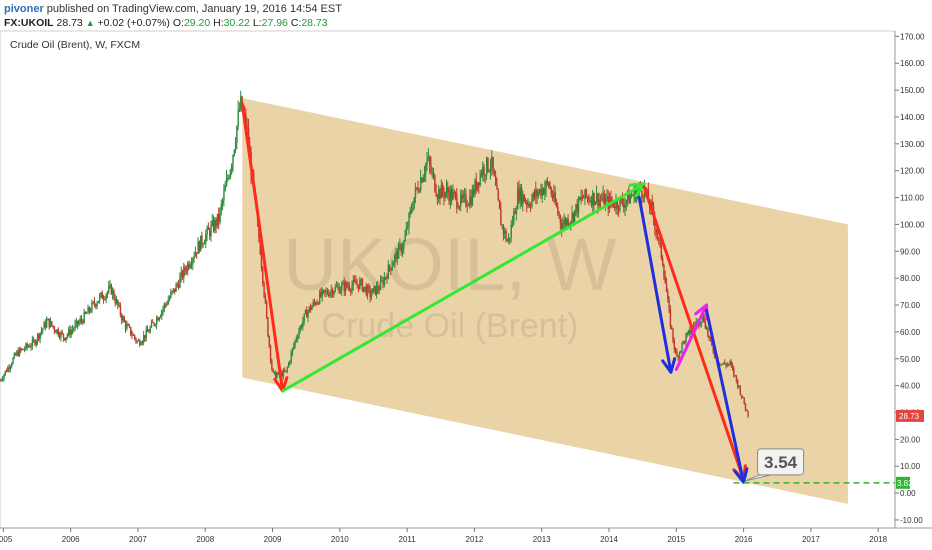 This screenshot has height=550, width=932. I want to click on last-price: 28.73, so click(69, 23).